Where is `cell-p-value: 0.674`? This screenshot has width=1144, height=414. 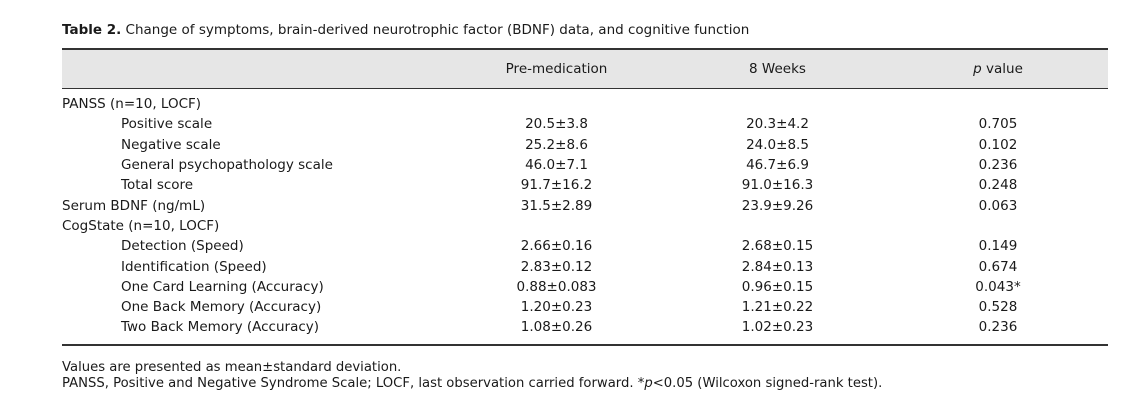
cell-p-value: 0.674 is located at coordinates (998, 266).